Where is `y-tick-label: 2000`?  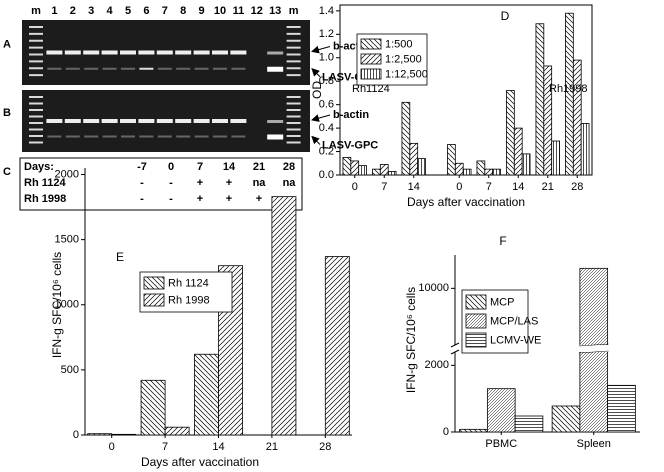 y-tick-label: 2000 is located at coordinates (67, 174).